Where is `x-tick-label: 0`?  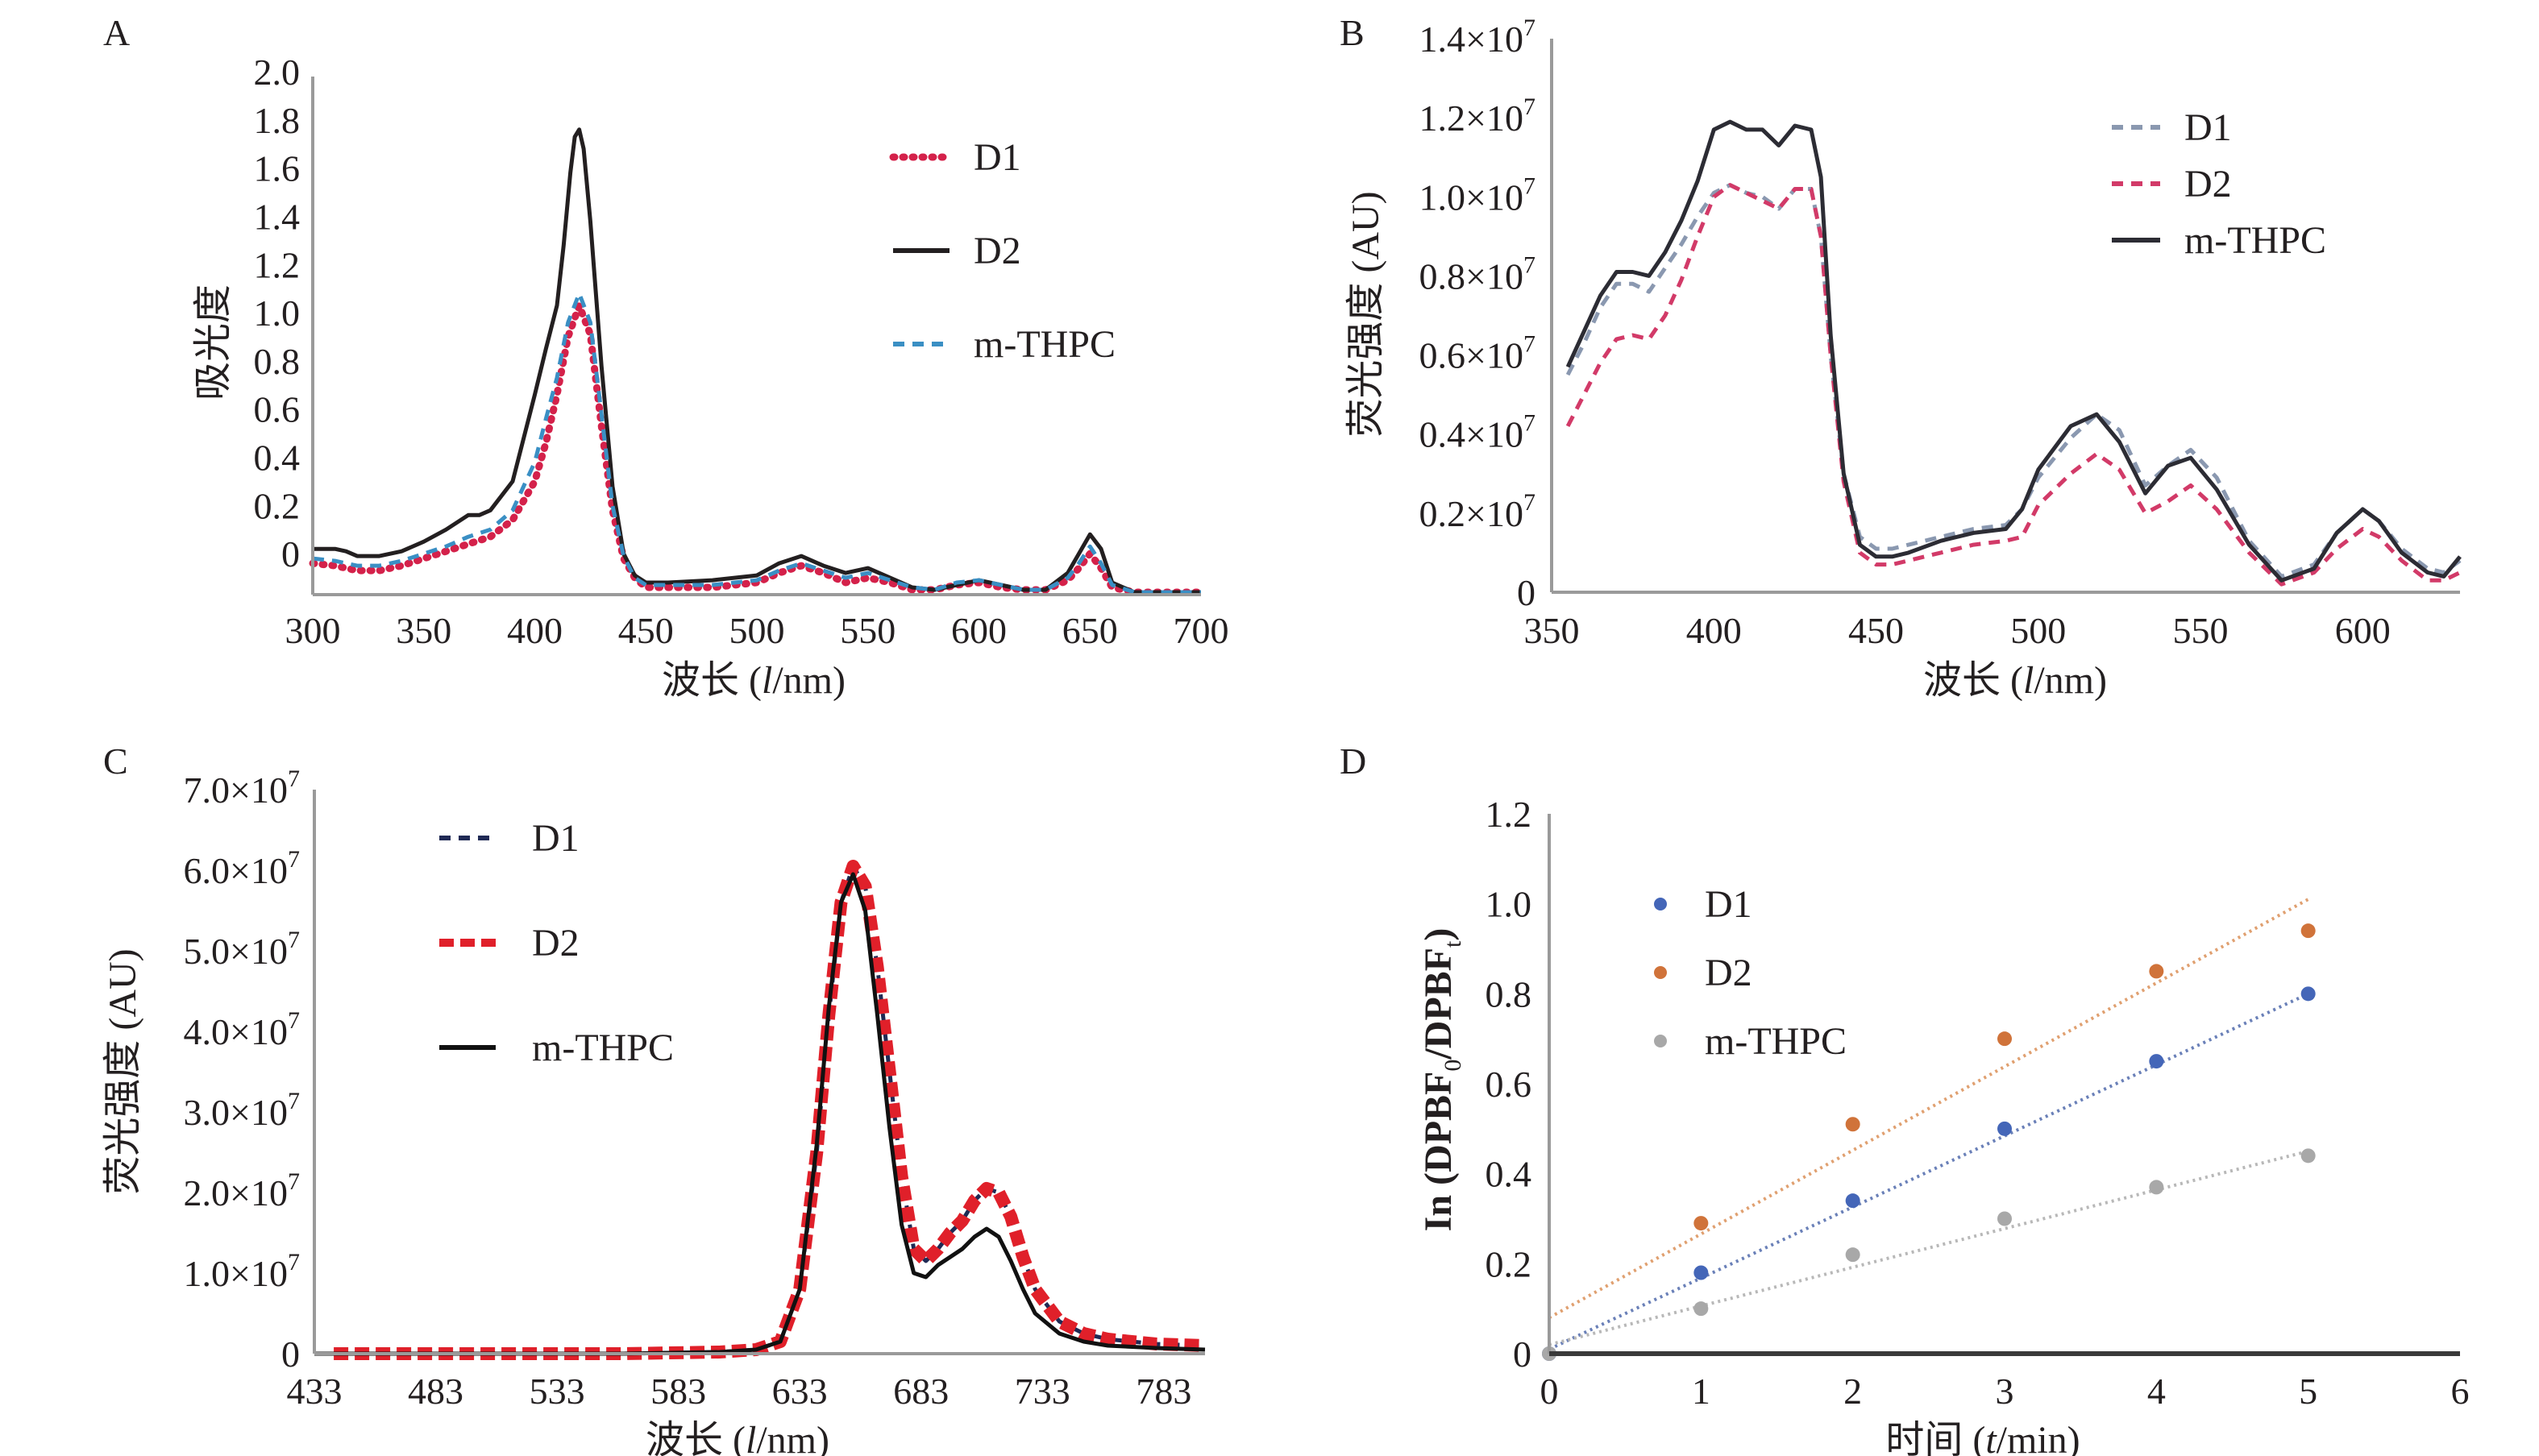
x-tick-label: 0 is located at coordinates (1549, 1391).